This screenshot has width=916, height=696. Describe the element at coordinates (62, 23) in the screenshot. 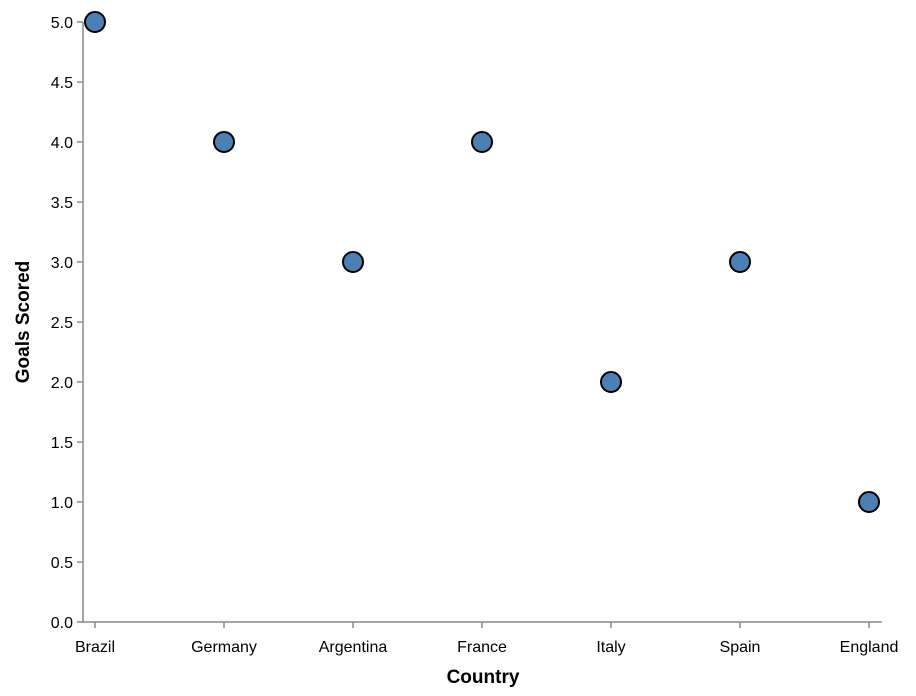

I see `y-tick-label: 5.0` at that location.